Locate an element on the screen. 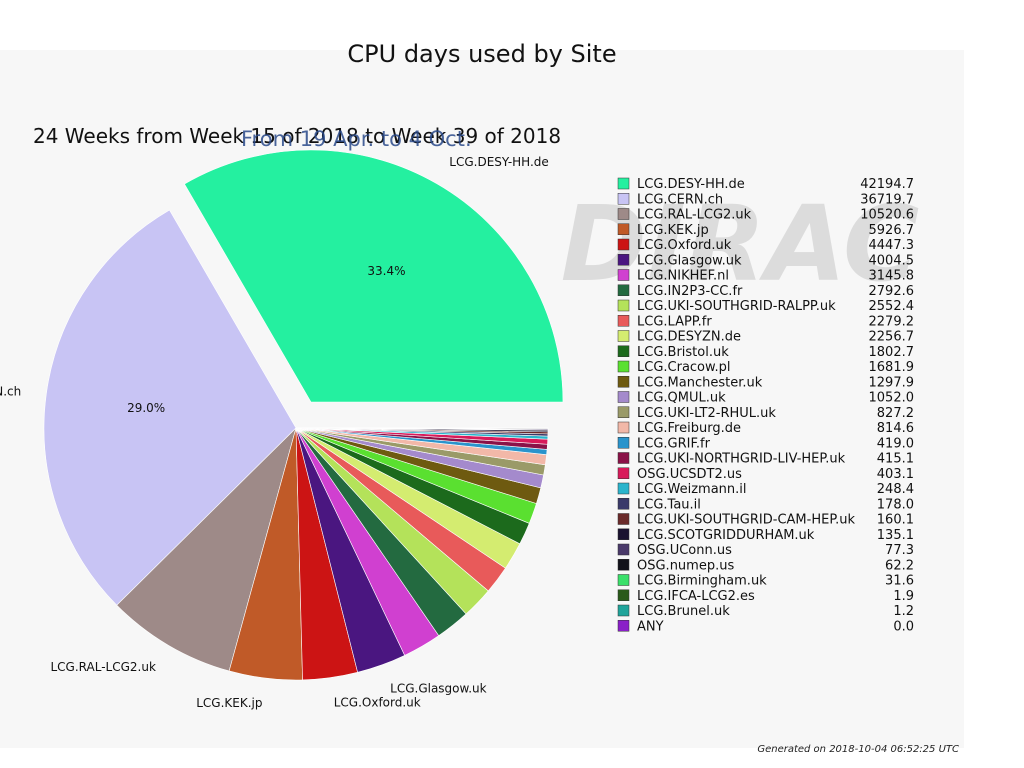  legend-label: LCG.Glasgow.uk is located at coordinates (689, 260).